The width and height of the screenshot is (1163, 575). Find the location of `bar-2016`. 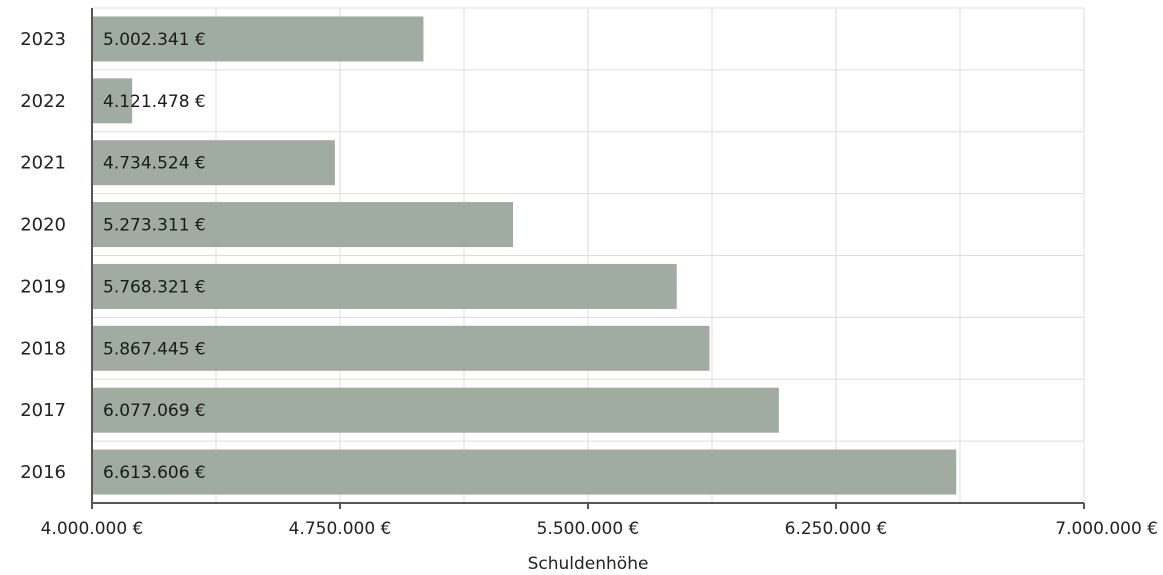

bar-2016 is located at coordinates (524, 472).